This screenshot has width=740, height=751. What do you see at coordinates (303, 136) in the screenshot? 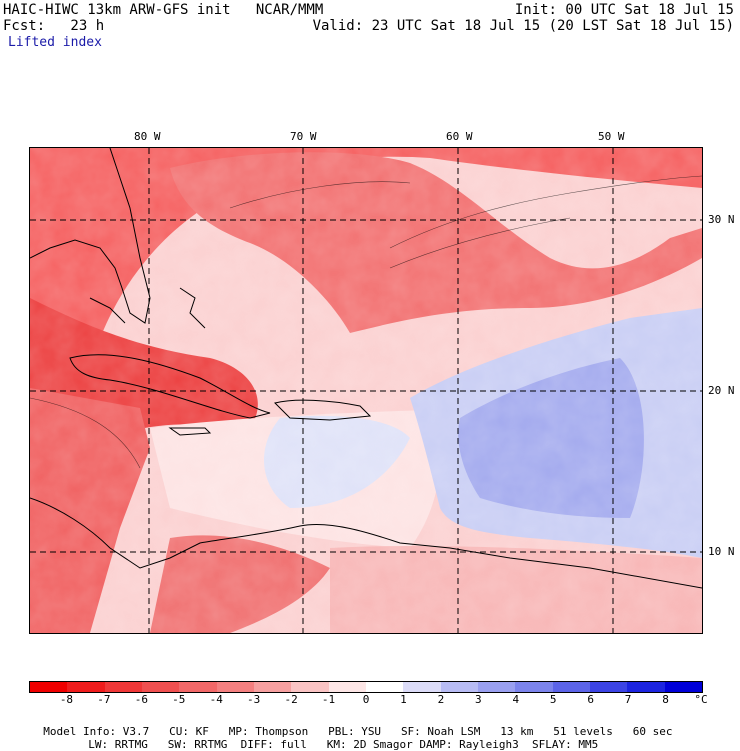
I see `lon-label-70w: 70 W` at bounding box center [303, 136].